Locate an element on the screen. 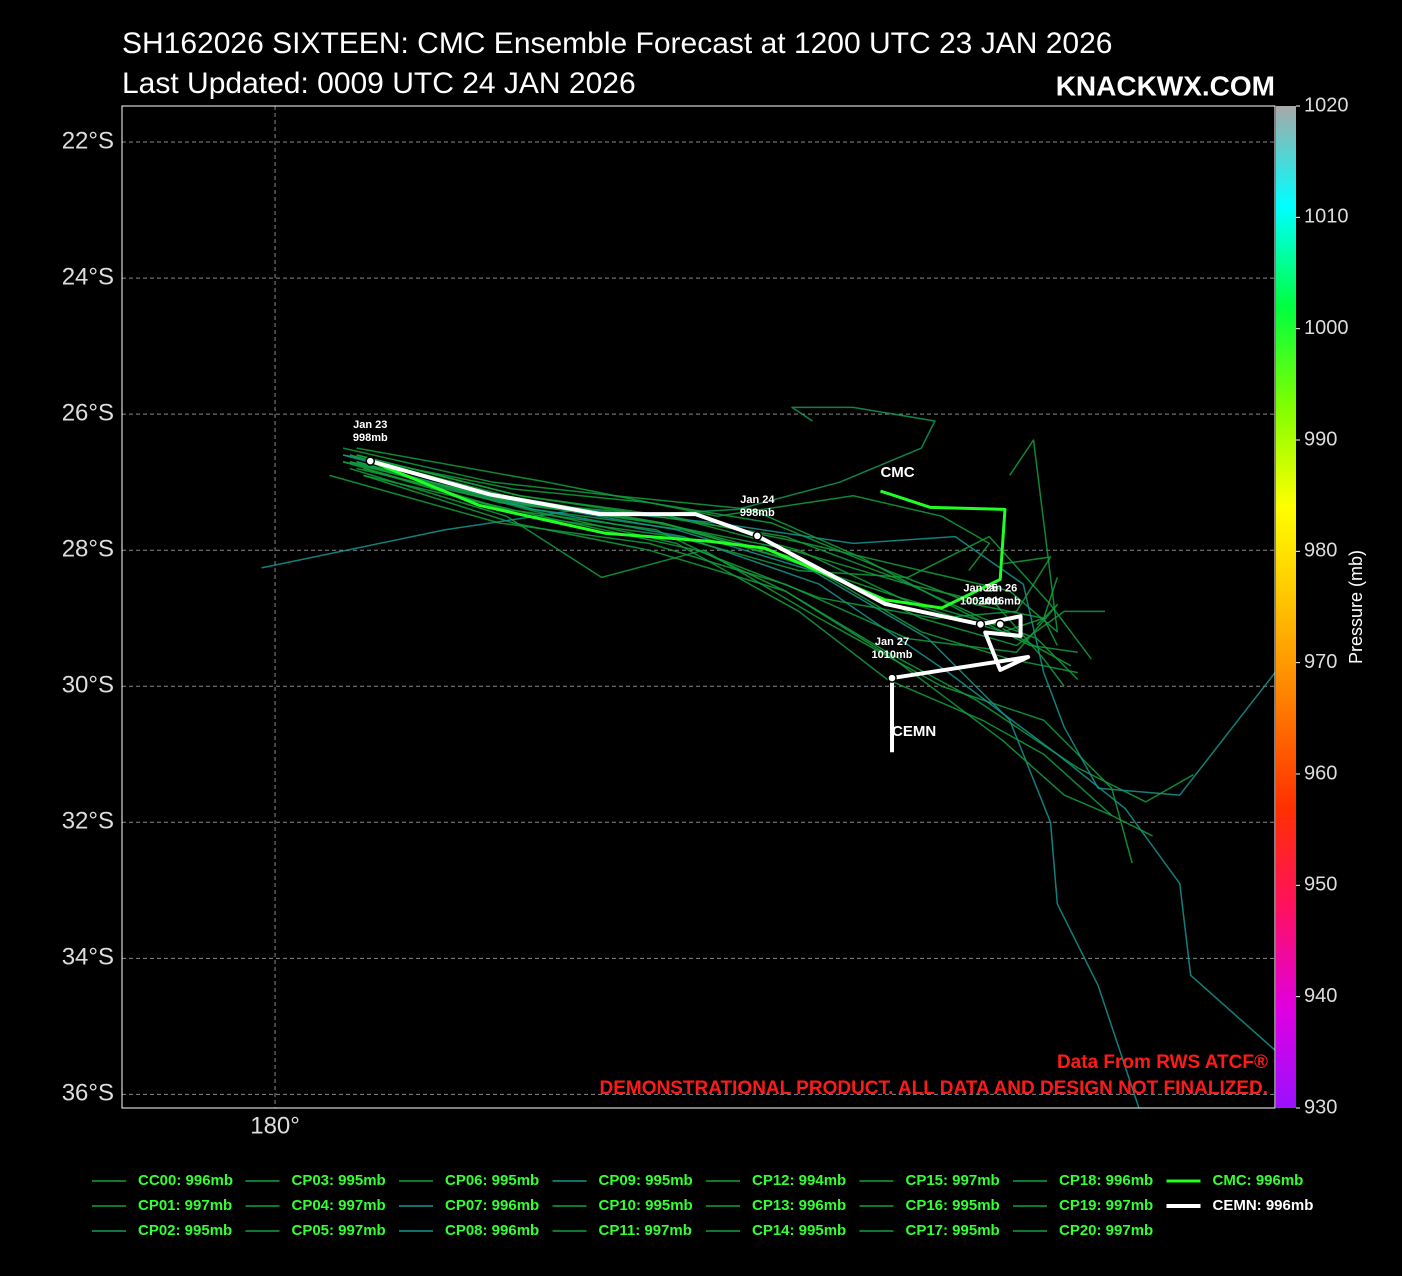  colorbar-label: Pressure (mb) is located at coordinates (1356, 607).